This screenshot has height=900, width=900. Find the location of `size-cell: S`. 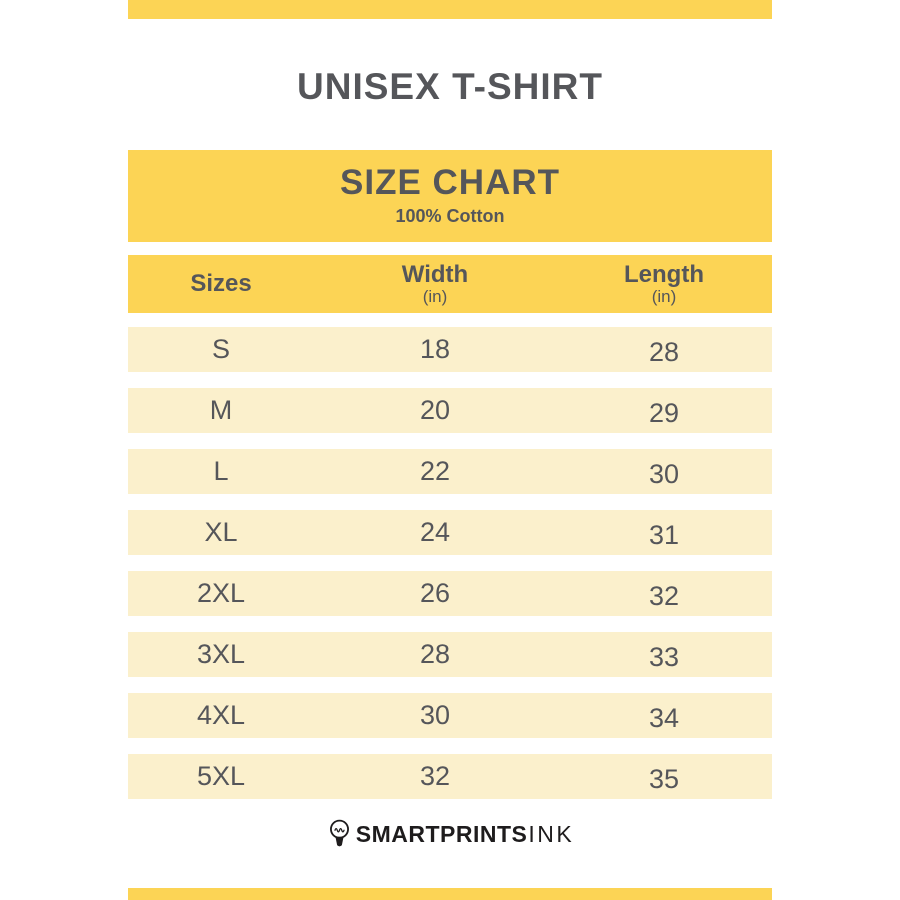

size-cell: S is located at coordinates (220, 349).